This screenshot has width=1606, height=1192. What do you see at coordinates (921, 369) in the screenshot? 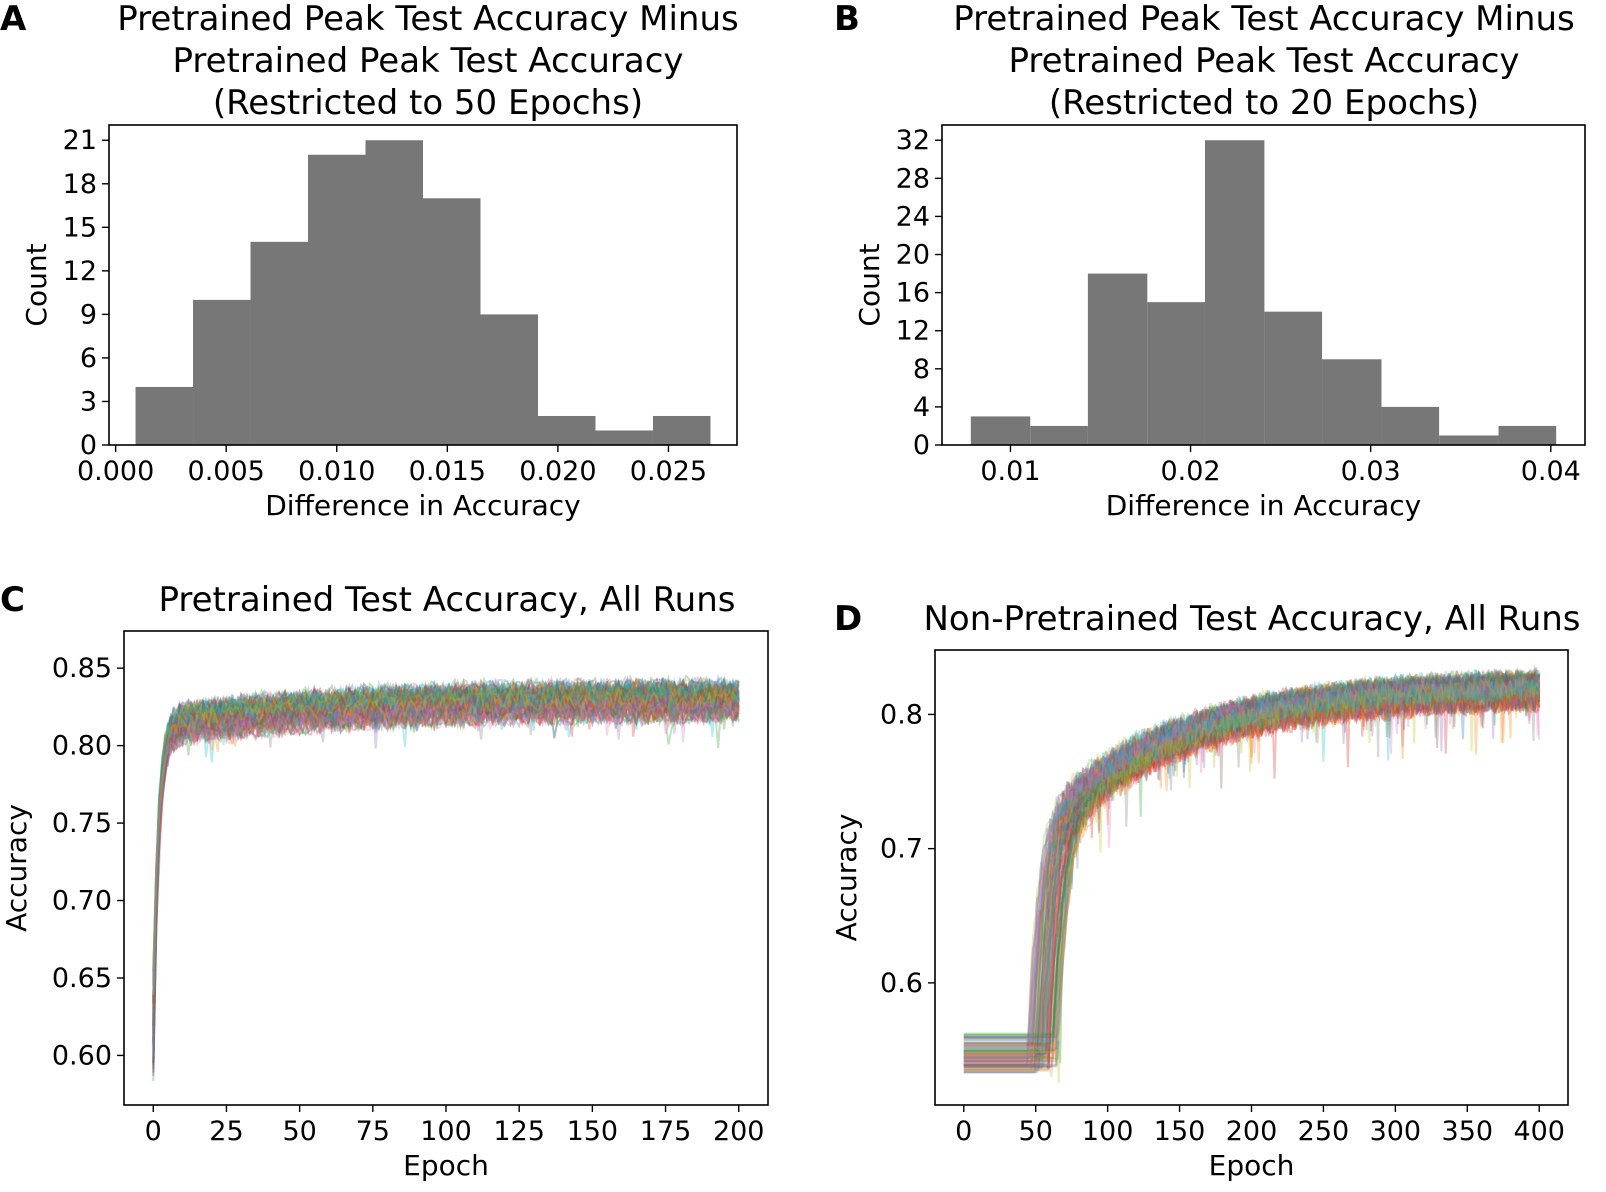
I see `y-tick-label: 8` at bounding box center [921, 369].